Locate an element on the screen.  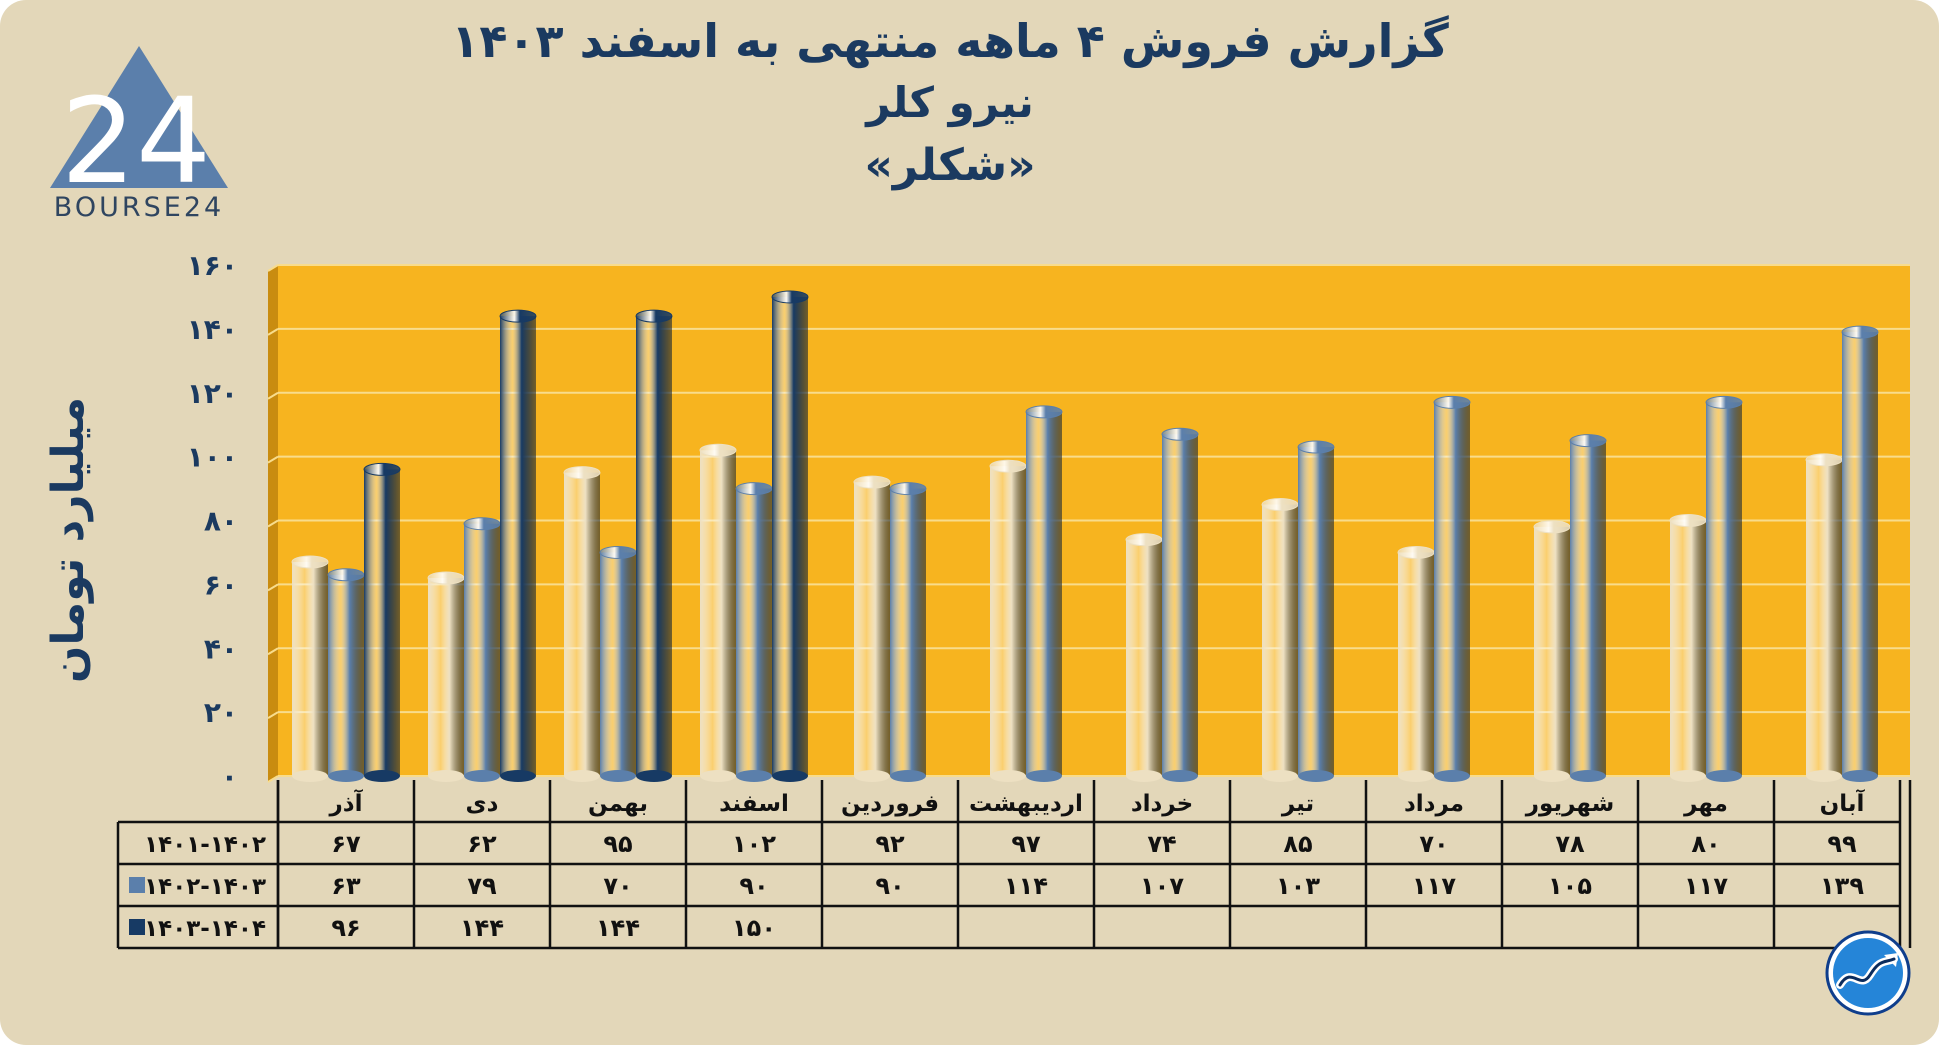
data-label: ۹۰ is located at coordinates (753, 886).